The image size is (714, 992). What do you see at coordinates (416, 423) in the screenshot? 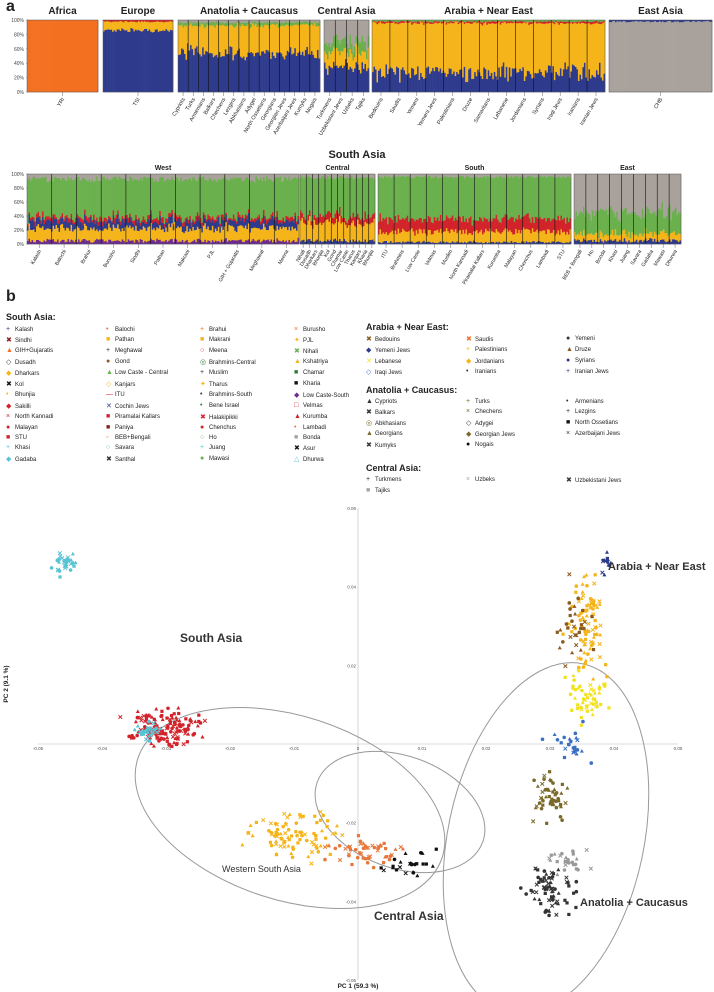
I see `legend-item-abkhasians: ◎ Abkhasians` at bounding box center [416, 423].